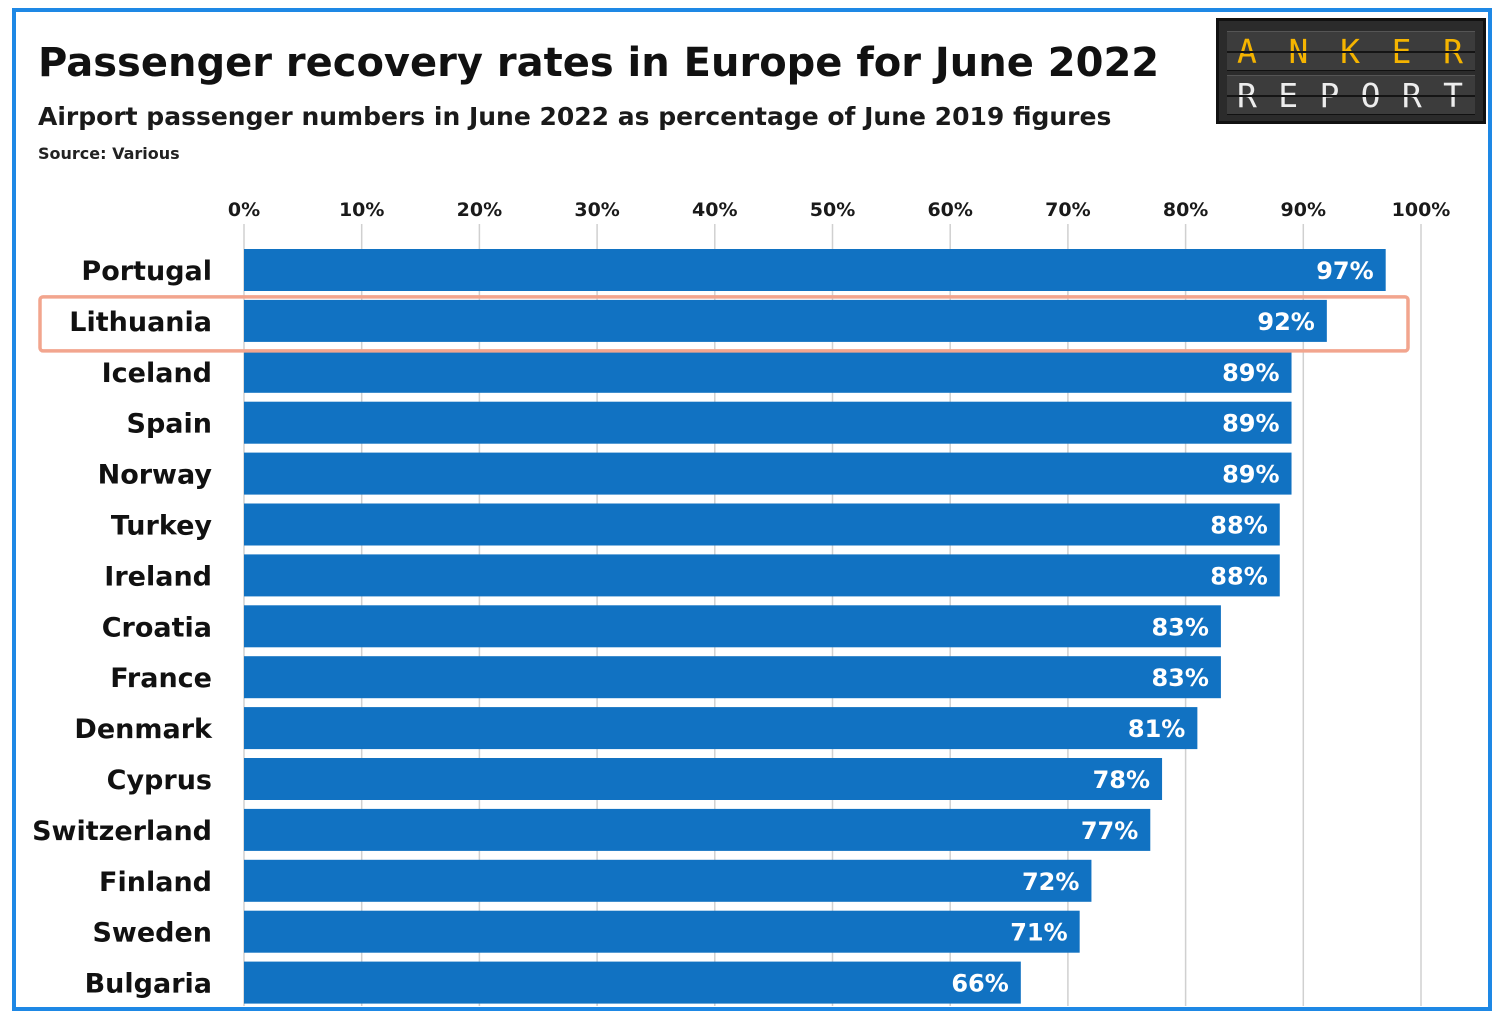  What do you see at coordinates (159, 780) in the screenshot?
I see `category-label: Cyprus` at bounding box center [159, 780].